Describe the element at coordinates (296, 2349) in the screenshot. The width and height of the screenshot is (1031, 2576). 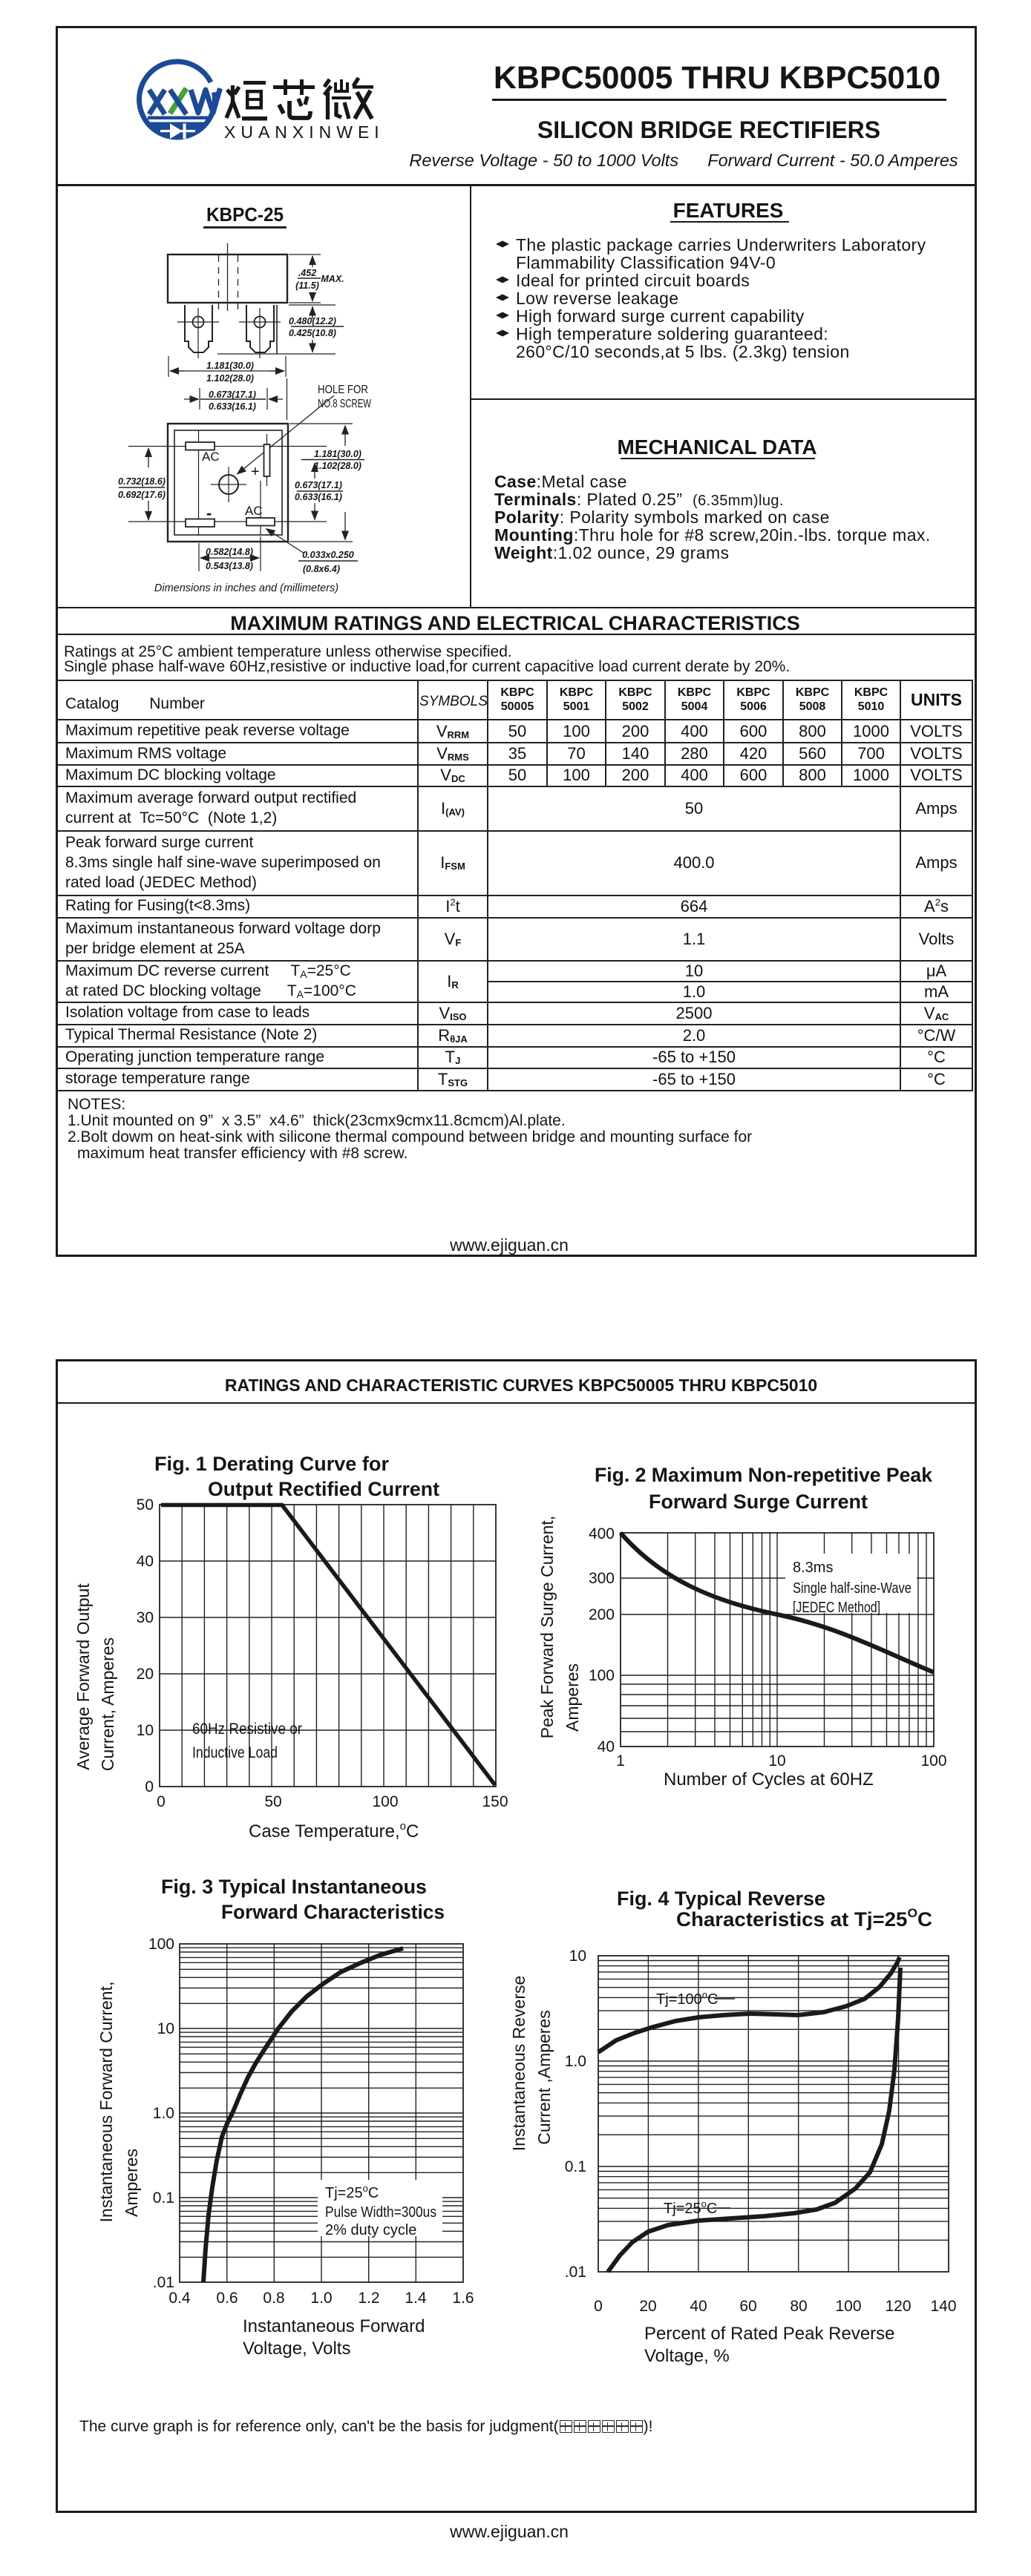
I see `svg-text: Voltage, Volts` at that location.